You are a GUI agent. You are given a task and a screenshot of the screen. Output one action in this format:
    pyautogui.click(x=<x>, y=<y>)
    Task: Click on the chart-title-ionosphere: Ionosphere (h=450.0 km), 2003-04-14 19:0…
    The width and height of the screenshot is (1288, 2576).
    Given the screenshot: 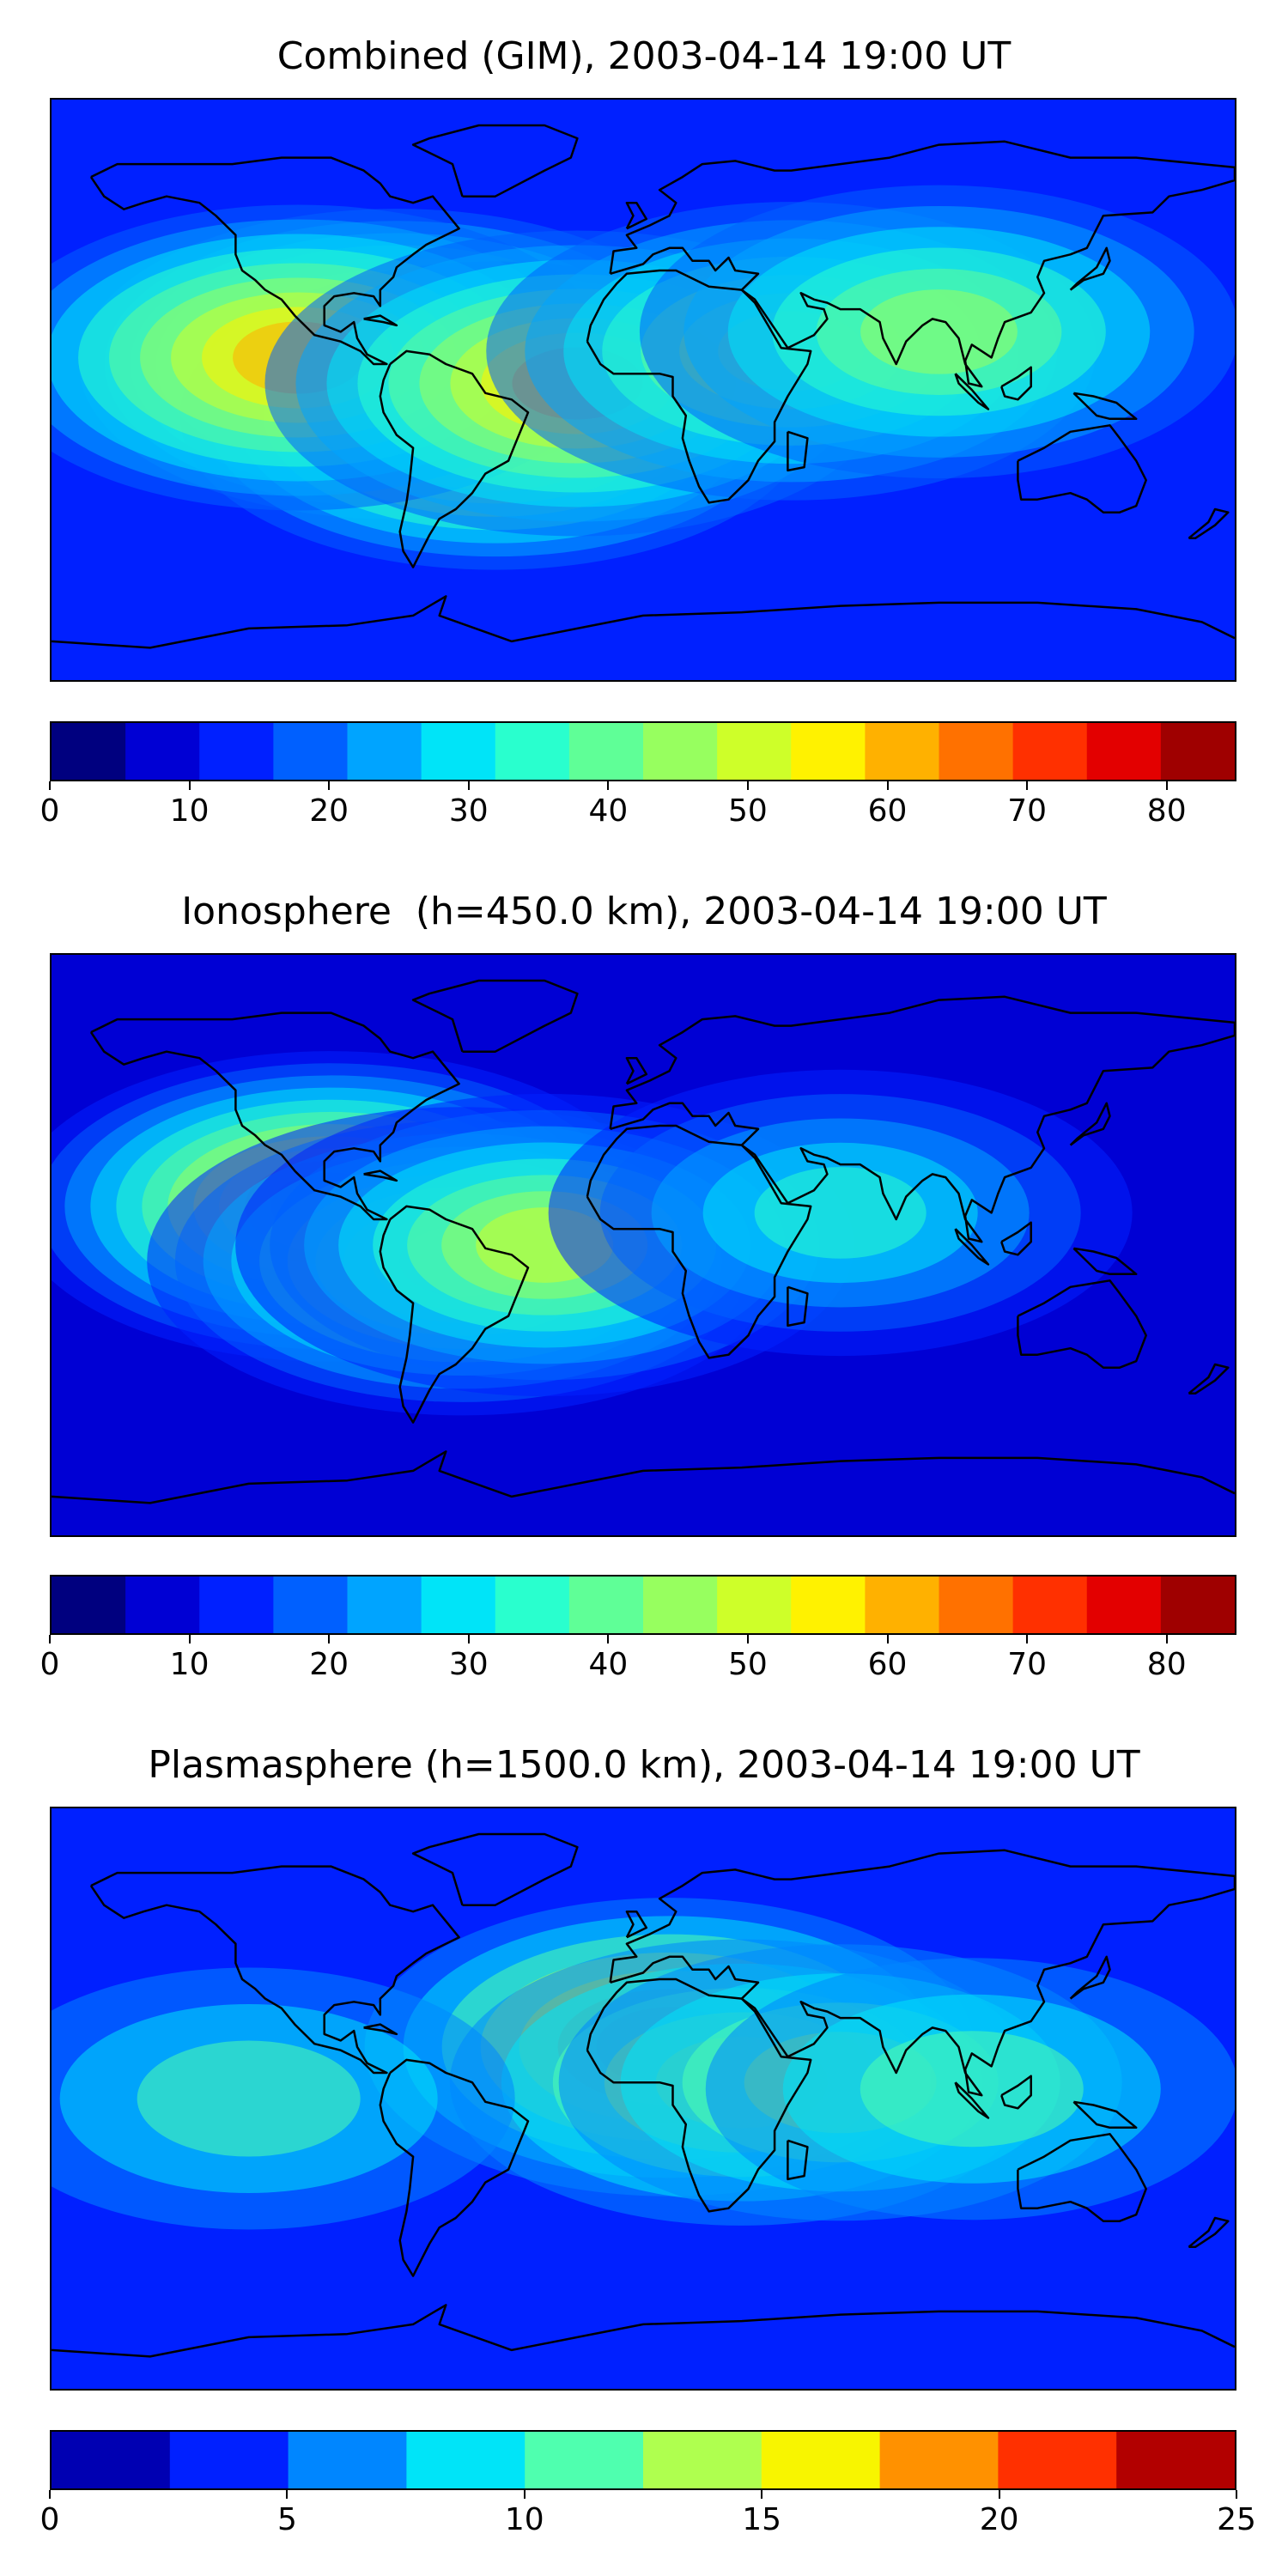 What is the action you would take?
    pyautogui.click(x=644, y=911)
    